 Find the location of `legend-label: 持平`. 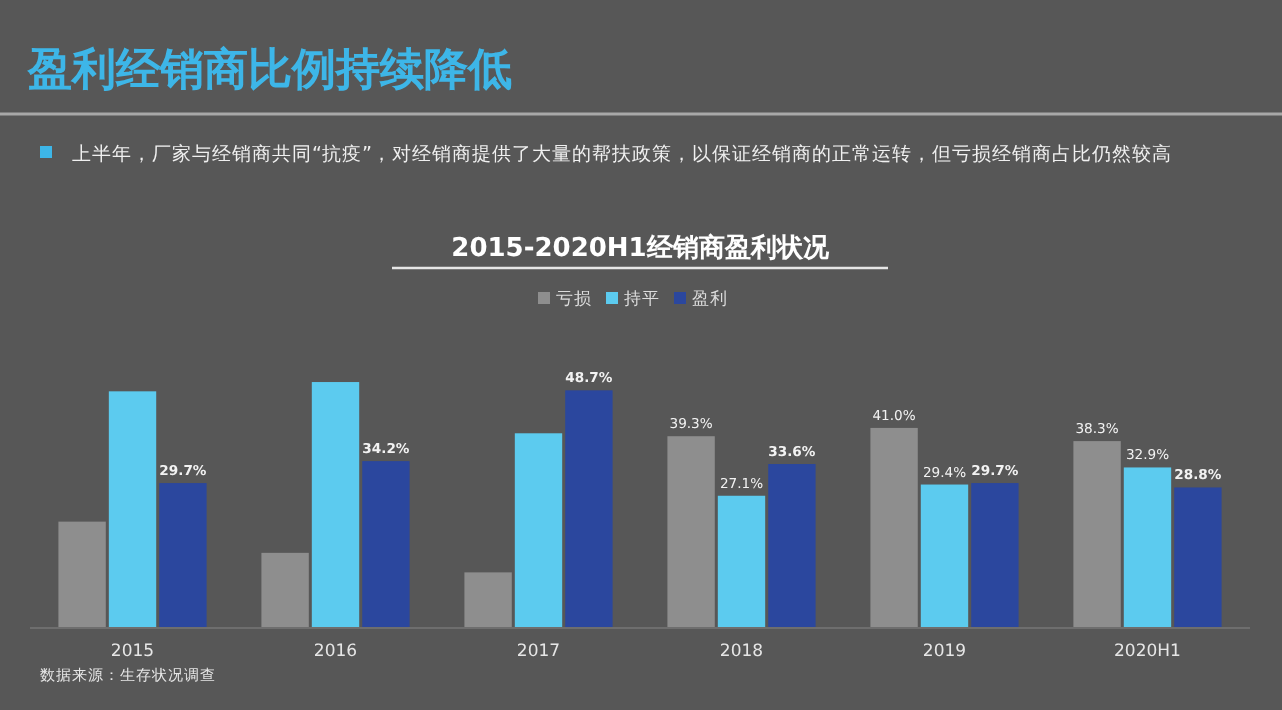

legend-label: 持平 is located at coordinates (642, 299).